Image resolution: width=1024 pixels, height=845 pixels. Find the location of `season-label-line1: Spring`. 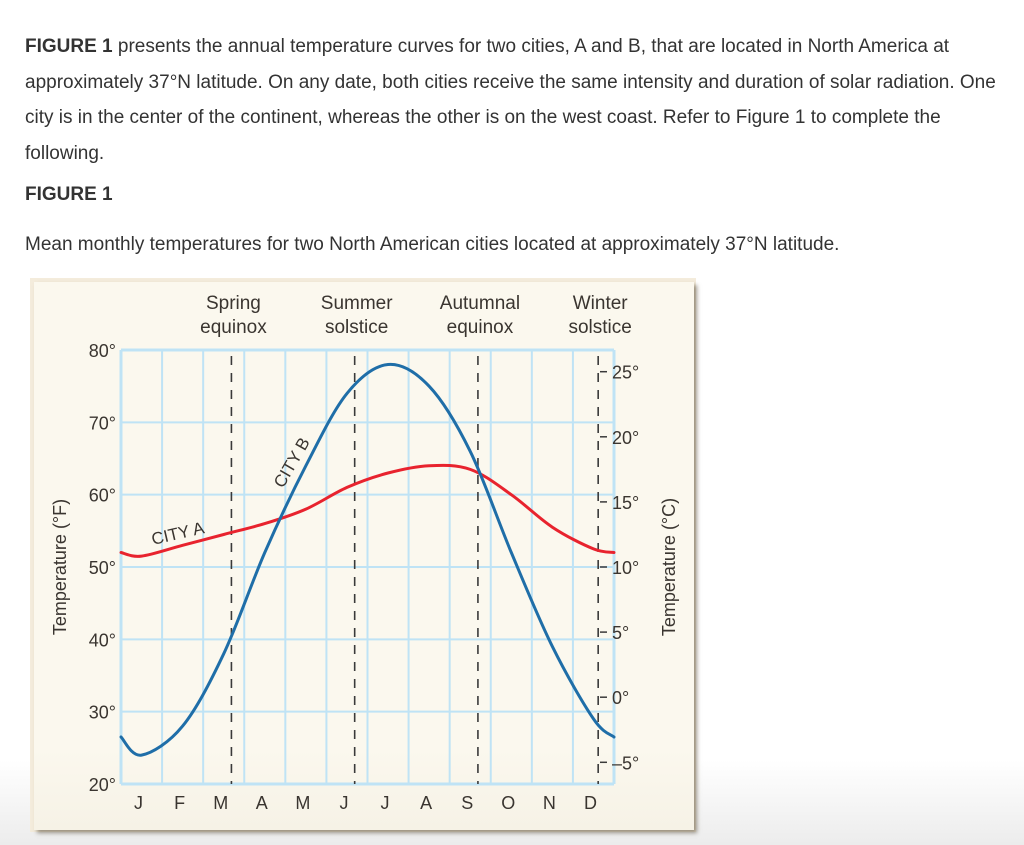

season-label-line1: Spring is located at coordinates (233, 303).